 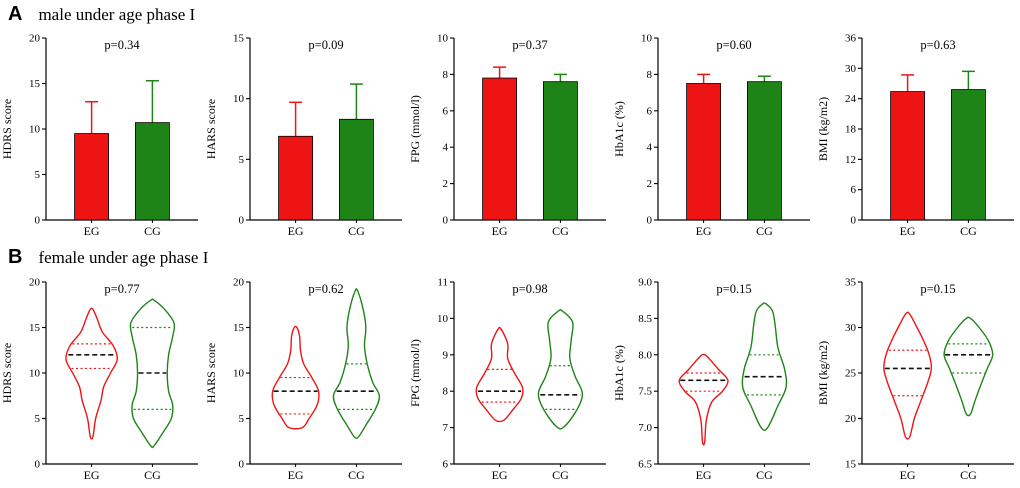 What do you see at coordinates (303, 379) in the screenshot?
I see `chart-canvas: 0 5 10 15 20 HARS score p=0.62 EG CG` at bounding box center [303, 379].